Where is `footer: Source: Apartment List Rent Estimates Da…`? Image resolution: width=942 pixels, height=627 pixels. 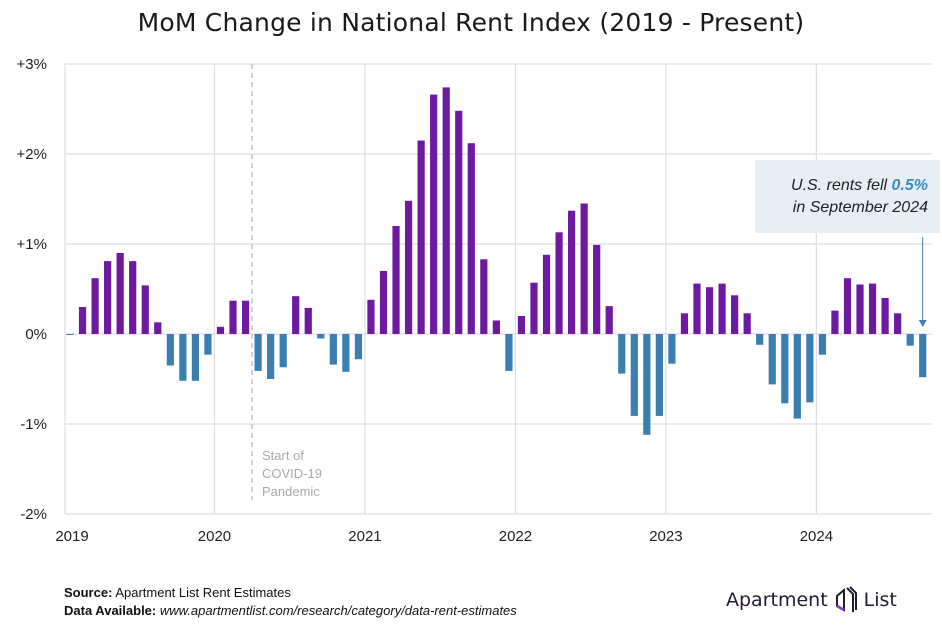 footer: Source: Apartment List Rent Estimates Da… is located at coordinates (290, 602).